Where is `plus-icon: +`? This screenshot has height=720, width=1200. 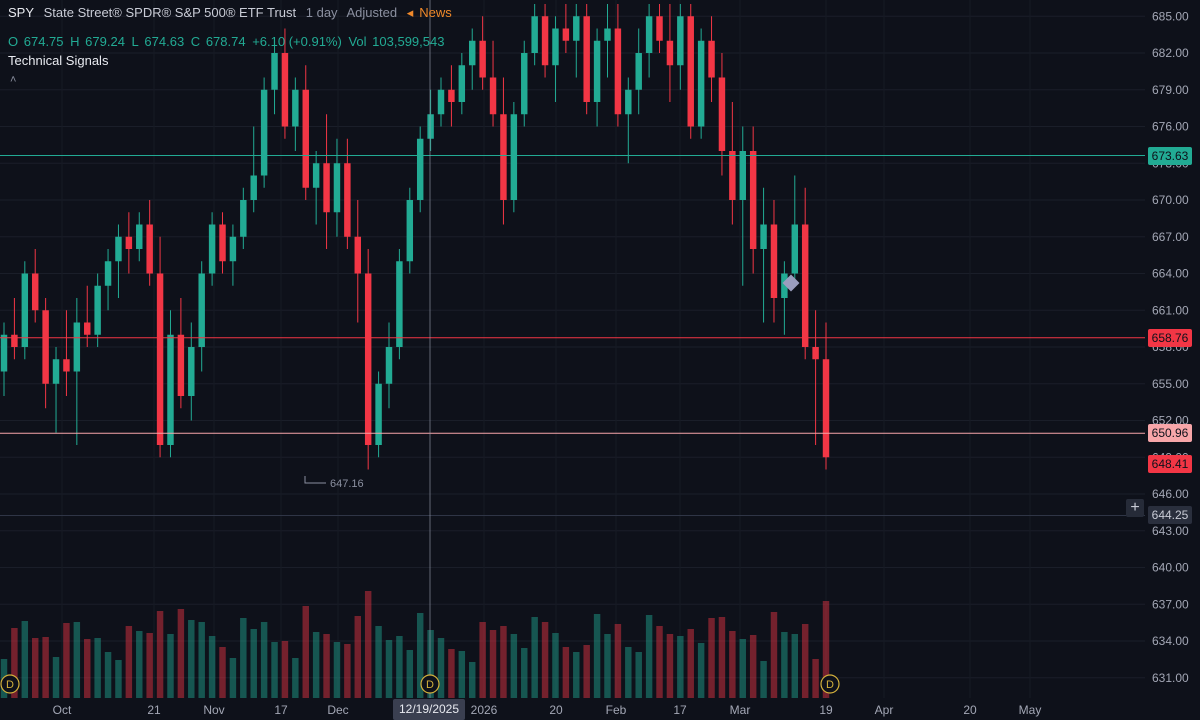
plus-icon: + is located at coordinates (1135, 508).